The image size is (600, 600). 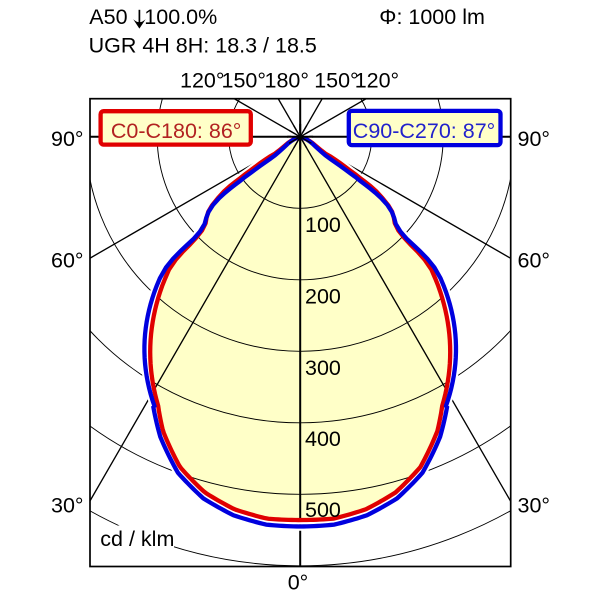 What do you see at coordinates (287, 81) in the screenshot?
I see `svg-text: 180°` at bounding box center [287, 81].